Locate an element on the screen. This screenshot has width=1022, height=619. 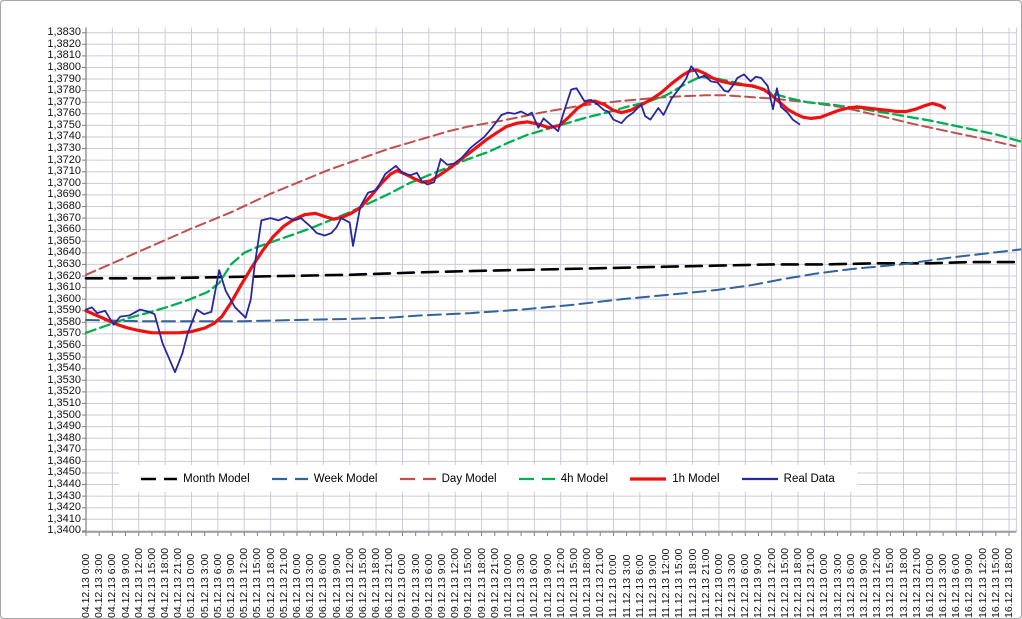
x-axis-tick-label: 09.12.13 9:00 is located at coordinates (442, 585).